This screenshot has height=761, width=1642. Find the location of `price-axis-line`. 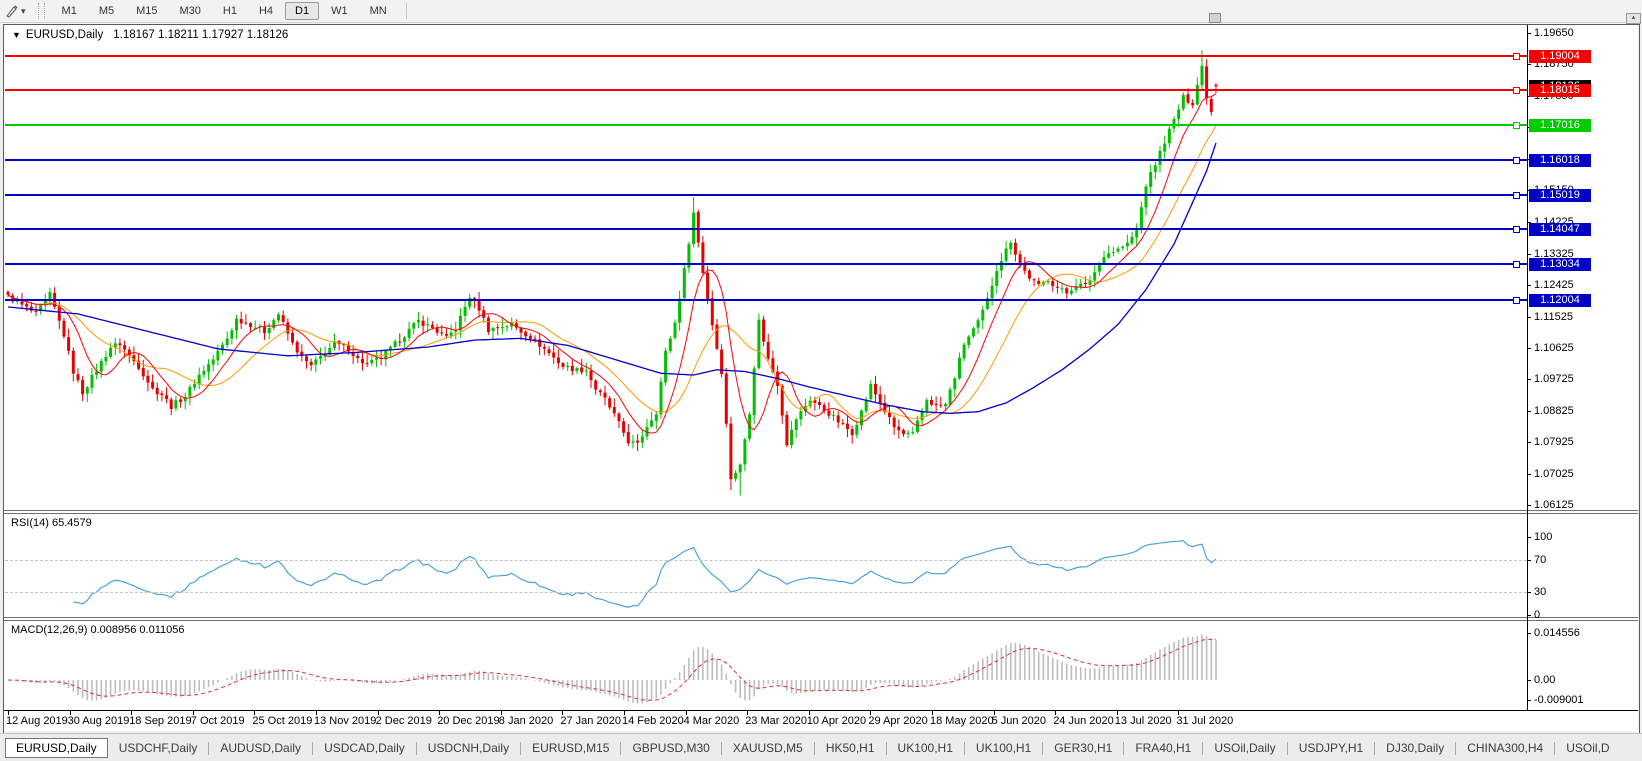

price-axis-line is located at coordinates (1527, 367).